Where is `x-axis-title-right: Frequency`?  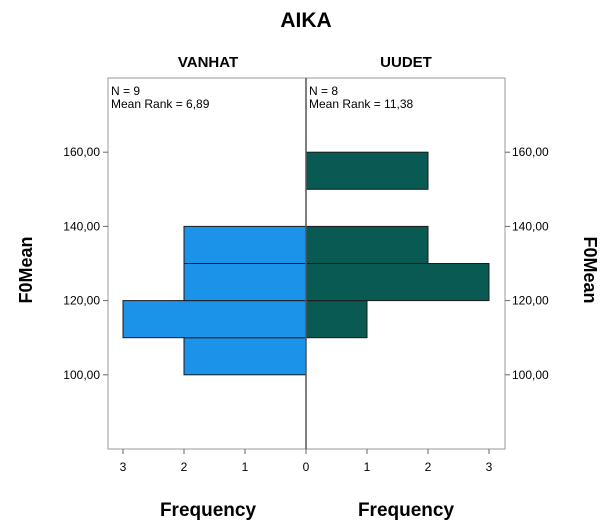 x-axis-title-right: Frequency is located at coordinates (406, 510).